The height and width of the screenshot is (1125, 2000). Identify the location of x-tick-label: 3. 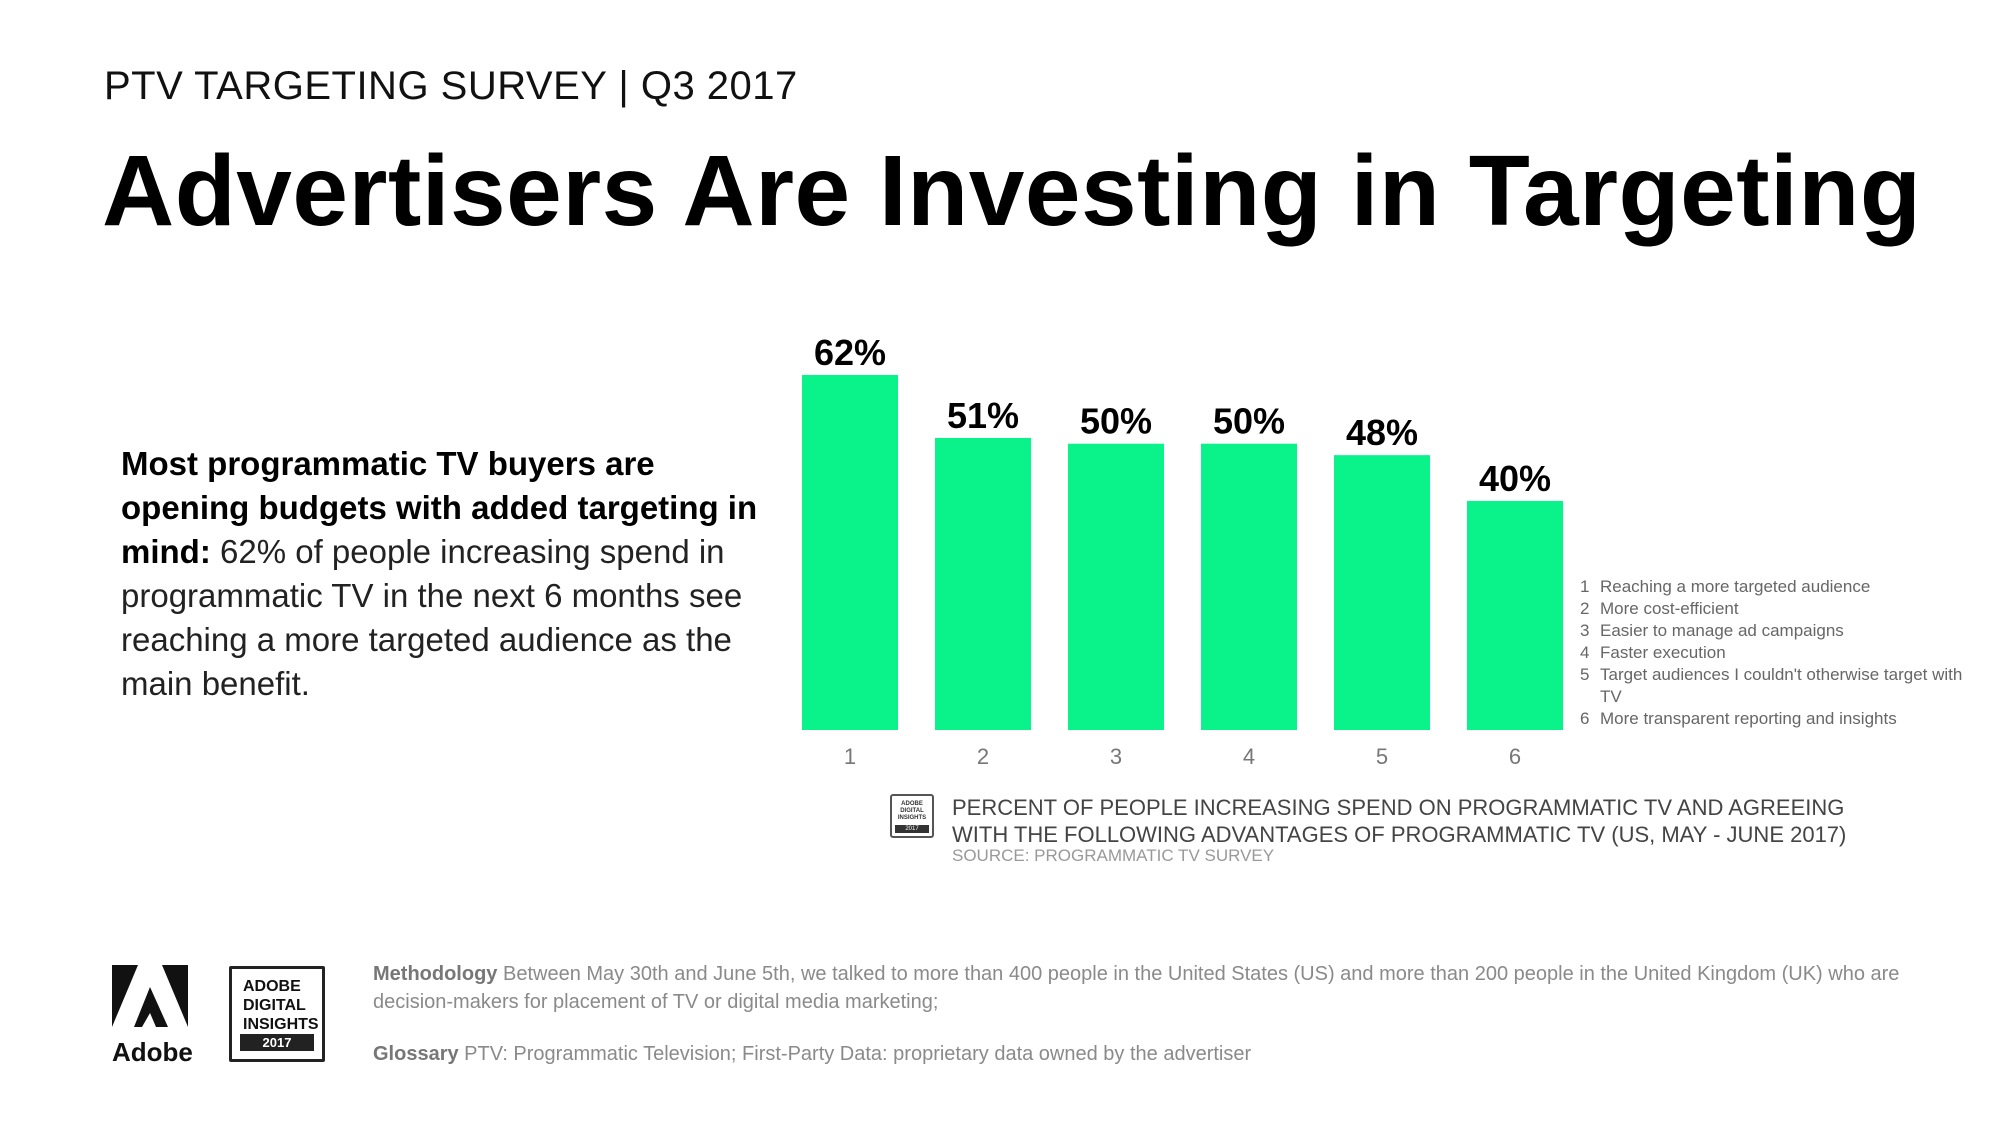
(1116, 756).